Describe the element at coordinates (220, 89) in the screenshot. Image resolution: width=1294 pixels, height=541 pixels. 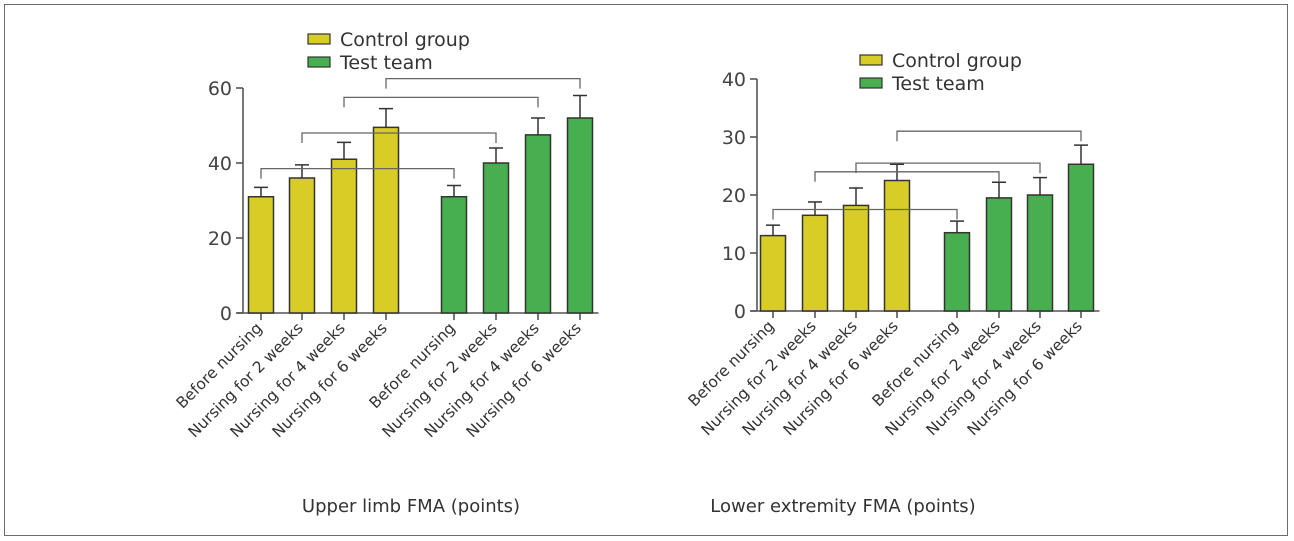
I see `y-tick-label: 60` at that location.